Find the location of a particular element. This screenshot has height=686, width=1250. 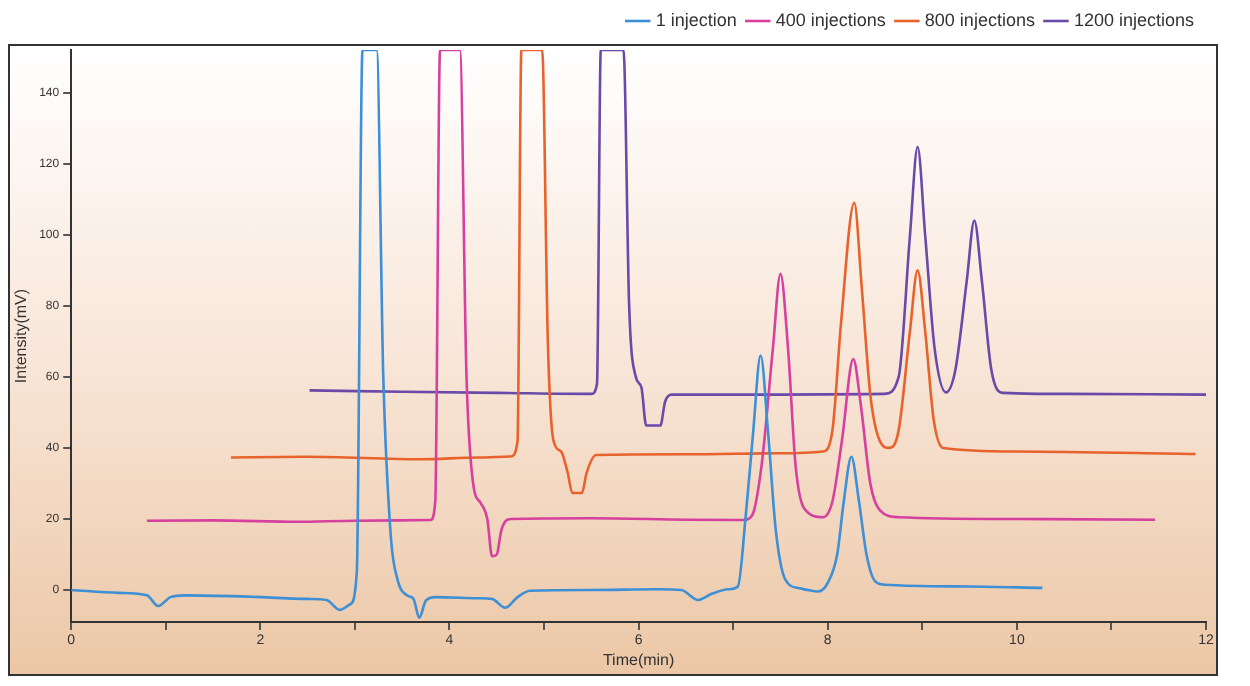

x-axis-title: Time(min) is located at coordinates (638, 659).